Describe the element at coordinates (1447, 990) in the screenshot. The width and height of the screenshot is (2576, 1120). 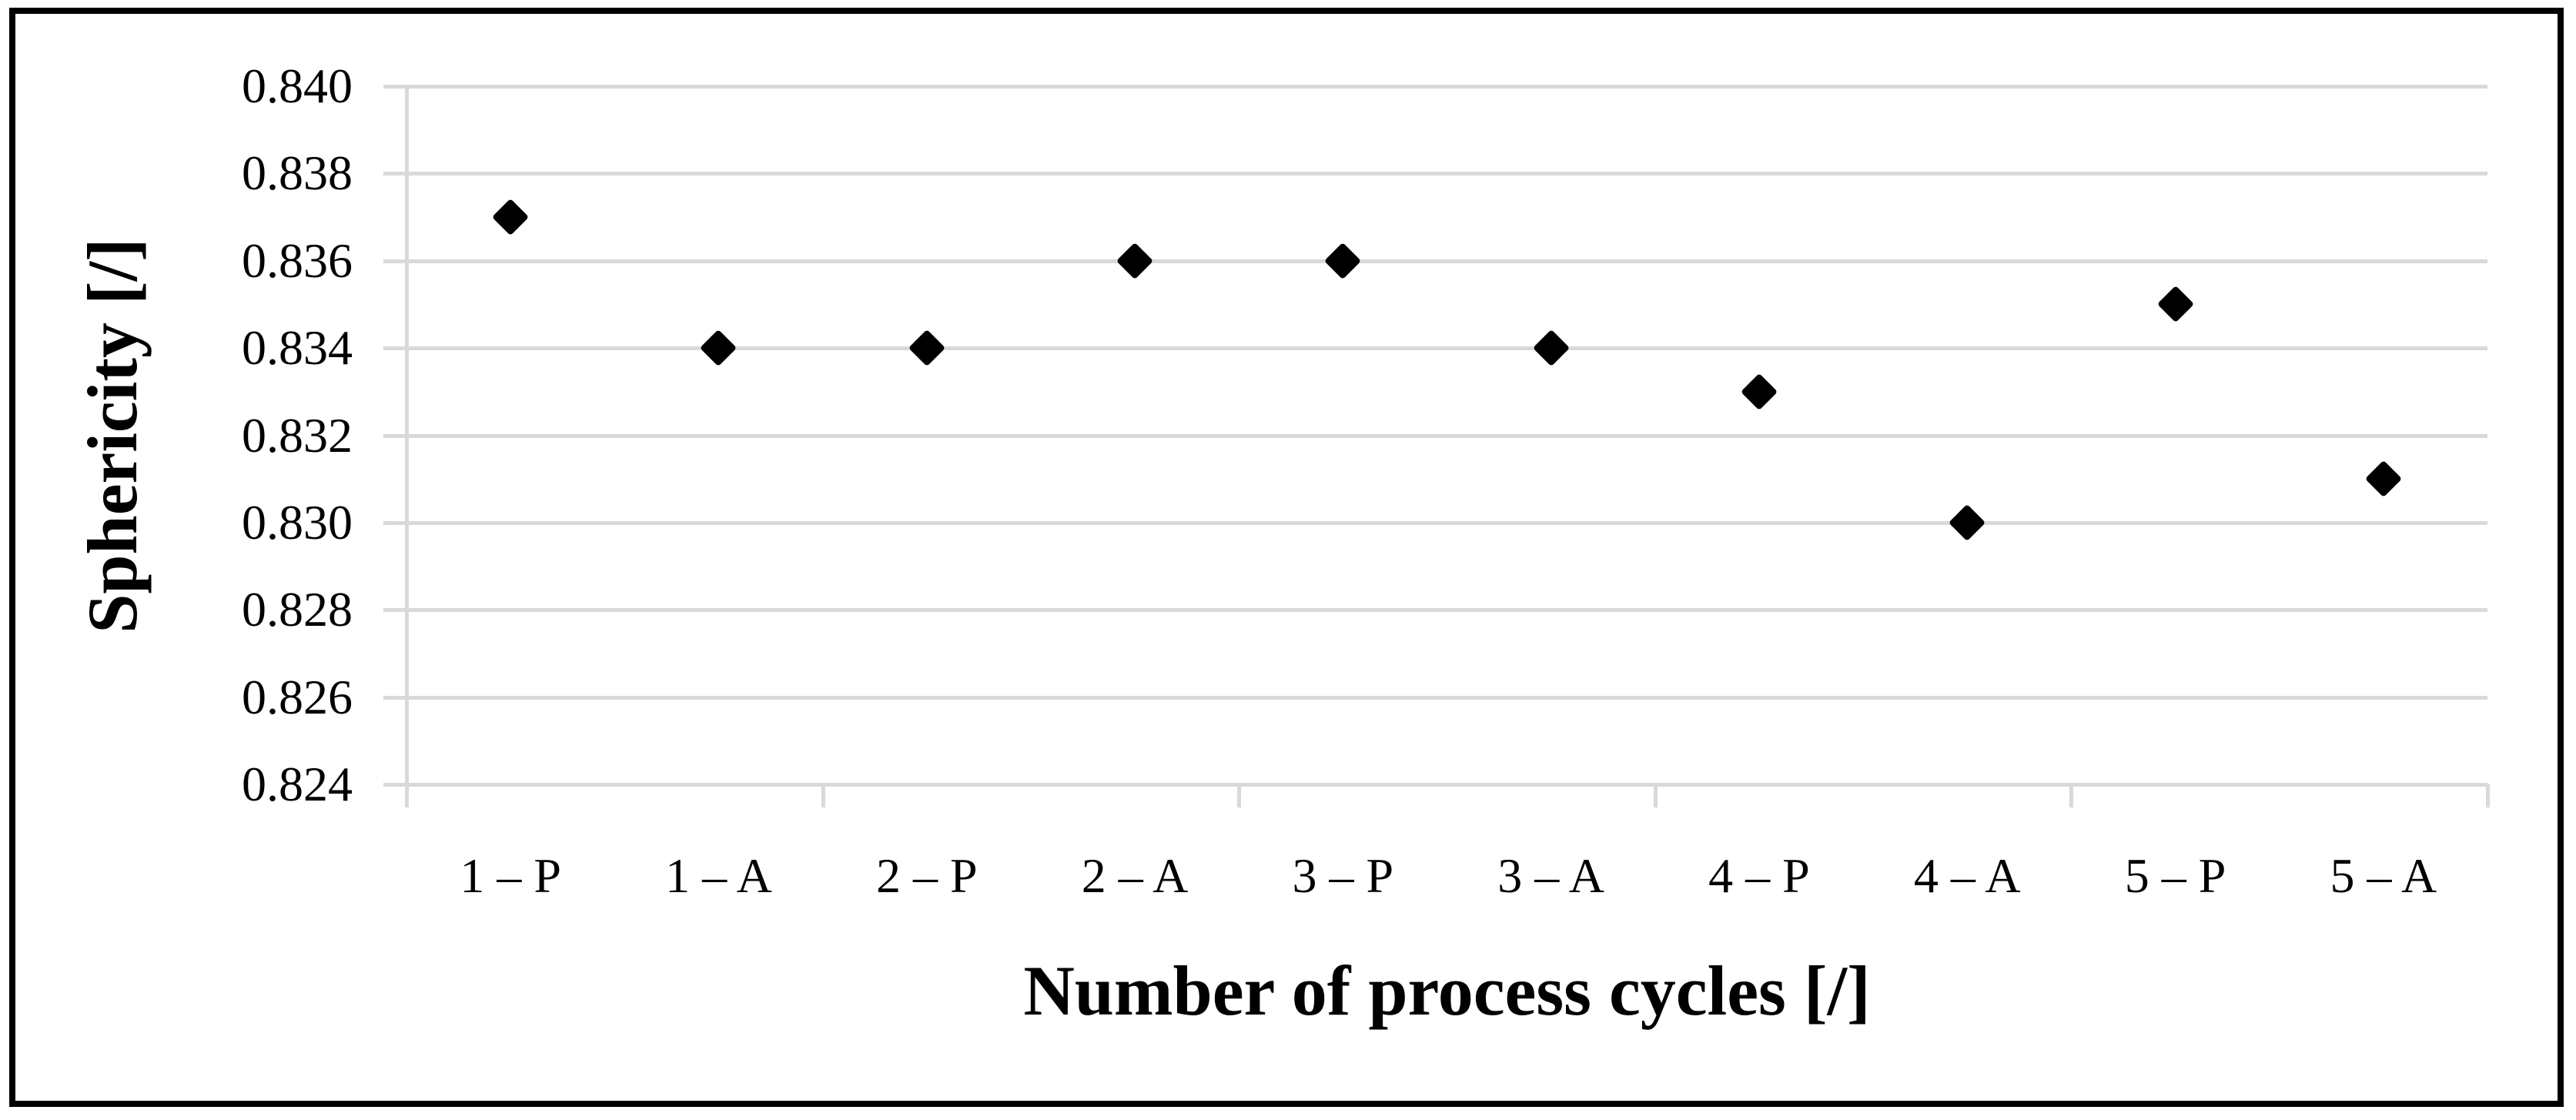
I see `x-axis-title: Number of process cycles [/]` at that location.